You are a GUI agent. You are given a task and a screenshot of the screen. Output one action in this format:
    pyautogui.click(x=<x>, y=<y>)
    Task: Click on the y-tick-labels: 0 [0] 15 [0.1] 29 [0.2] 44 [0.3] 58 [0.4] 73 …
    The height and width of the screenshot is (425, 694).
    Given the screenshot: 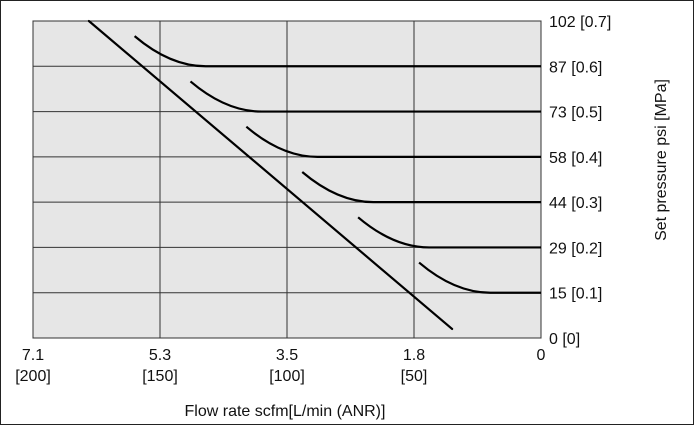 What is the action you would take?
    pyautogui.click(x=580, y=181)
    